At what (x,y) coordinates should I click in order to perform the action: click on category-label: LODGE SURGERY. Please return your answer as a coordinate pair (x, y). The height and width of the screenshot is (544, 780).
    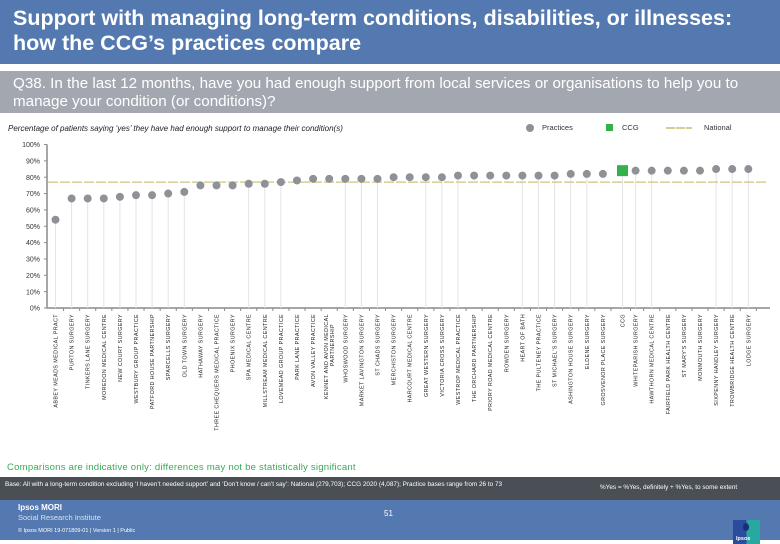
    Looking at the image, I should click on (749, 340).